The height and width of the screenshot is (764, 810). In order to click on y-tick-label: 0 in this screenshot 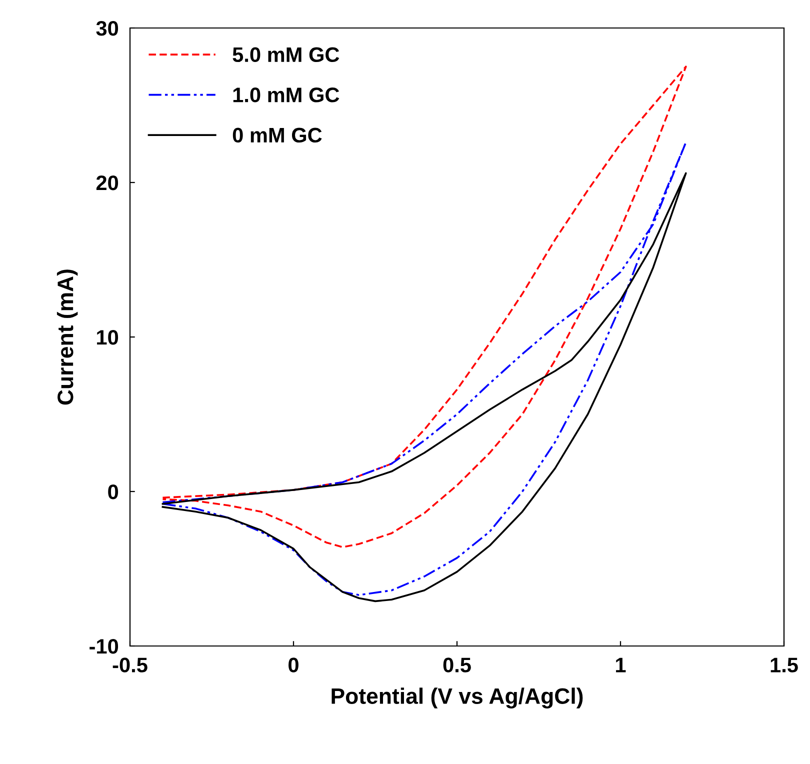, I will do `click(113, 492)`.